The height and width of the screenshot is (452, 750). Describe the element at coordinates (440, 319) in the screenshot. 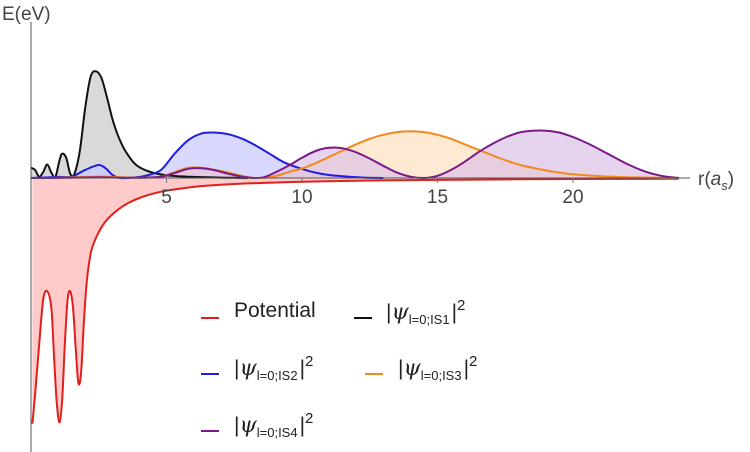

I see `legend-sub-tag: IS1` at that location.